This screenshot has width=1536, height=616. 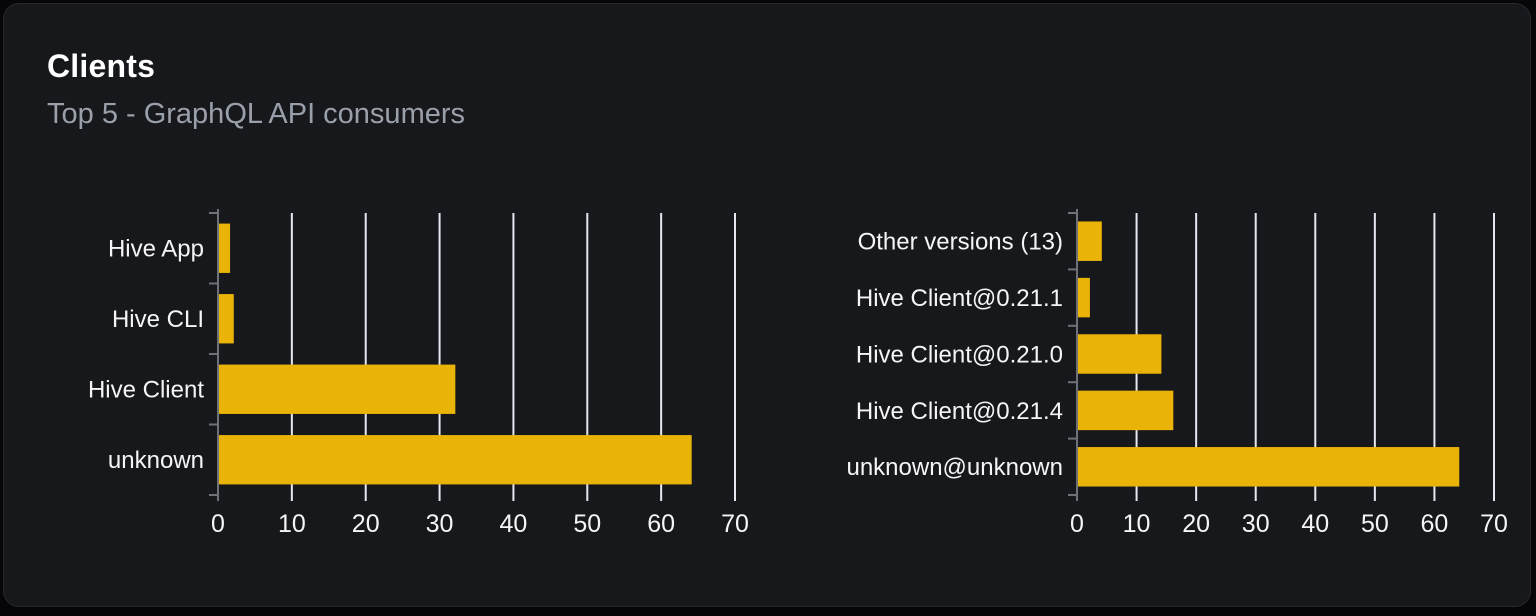 What do you see at coordinates (959, 298) in the screenshot?
I see `category-label-hive-client-0-21-1: Hive Client@0.21.1` at bounding box center [959, 298].